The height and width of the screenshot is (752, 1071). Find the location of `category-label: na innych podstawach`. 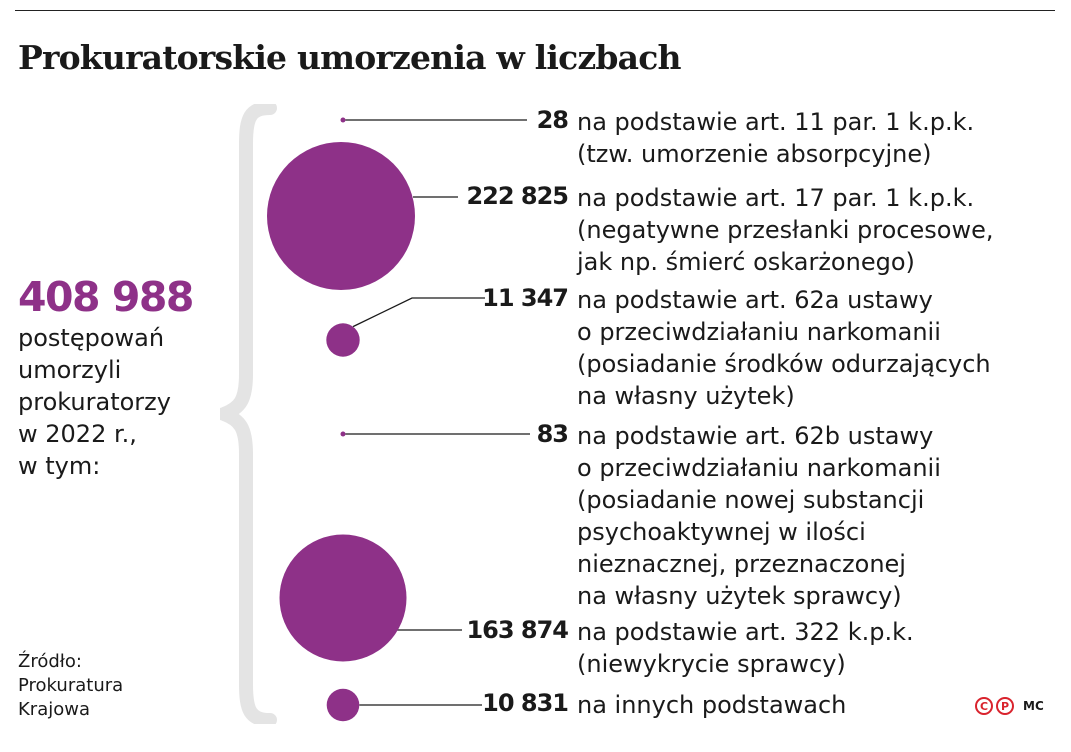

category-label: na innych podstawach is located at coordinates (712, 705).